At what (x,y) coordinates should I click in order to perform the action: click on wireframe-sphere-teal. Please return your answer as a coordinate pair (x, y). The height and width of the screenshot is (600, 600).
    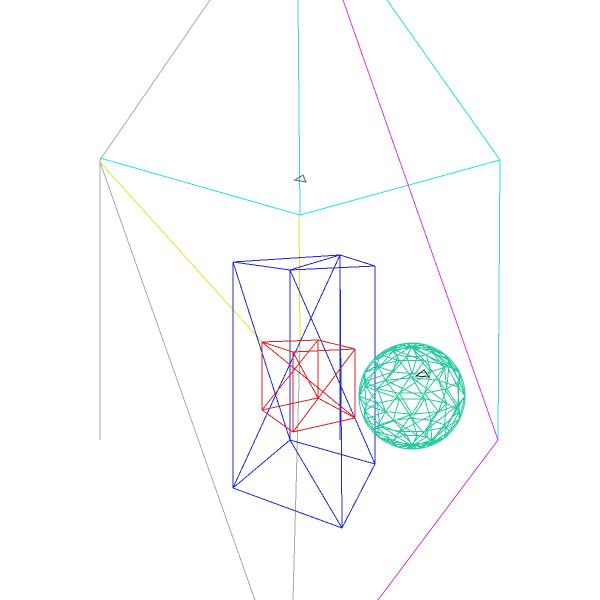
    Looking at the image, I should click on (412, 396).